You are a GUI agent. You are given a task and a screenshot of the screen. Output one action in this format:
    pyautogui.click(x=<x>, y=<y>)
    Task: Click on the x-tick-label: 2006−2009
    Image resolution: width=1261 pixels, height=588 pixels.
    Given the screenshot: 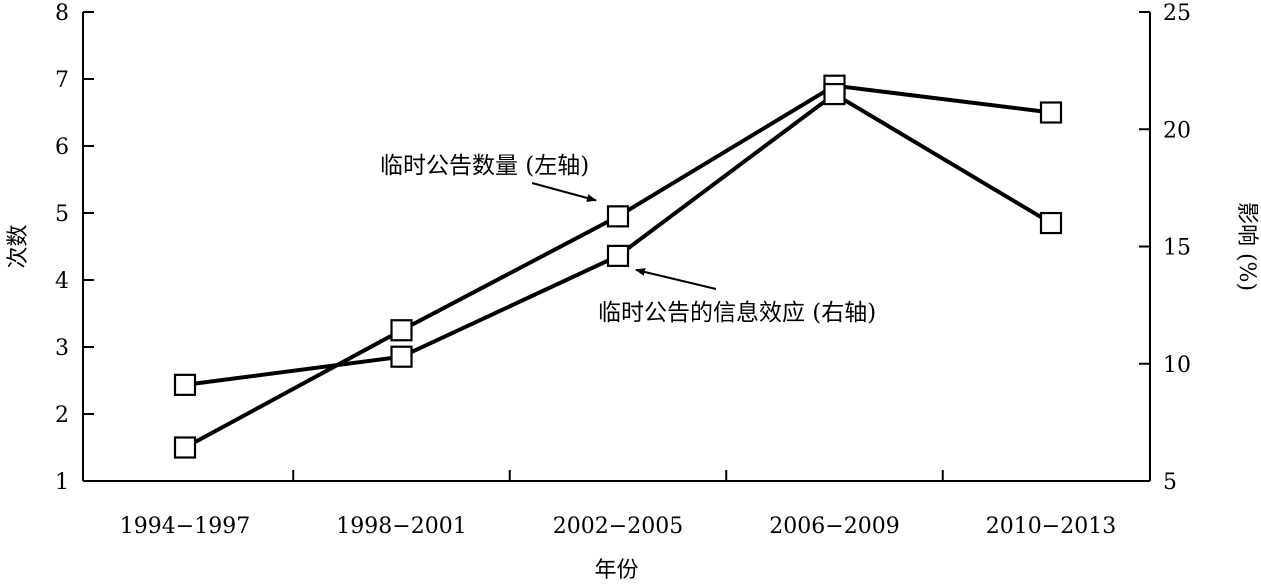 What is the action you would take?
    pyautogui.click(x=834, y=526)
    